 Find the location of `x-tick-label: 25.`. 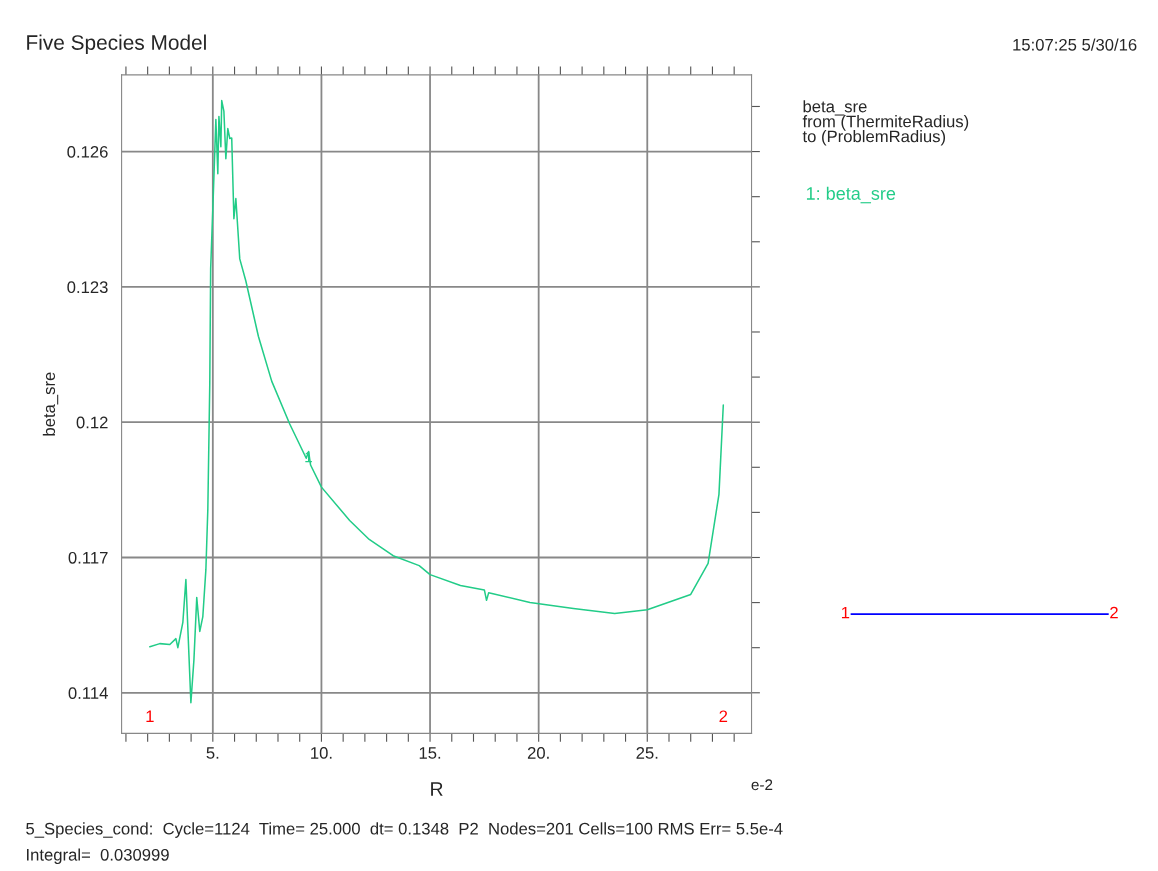

x-tick-label: 25. is located at coordinates (647, 753).